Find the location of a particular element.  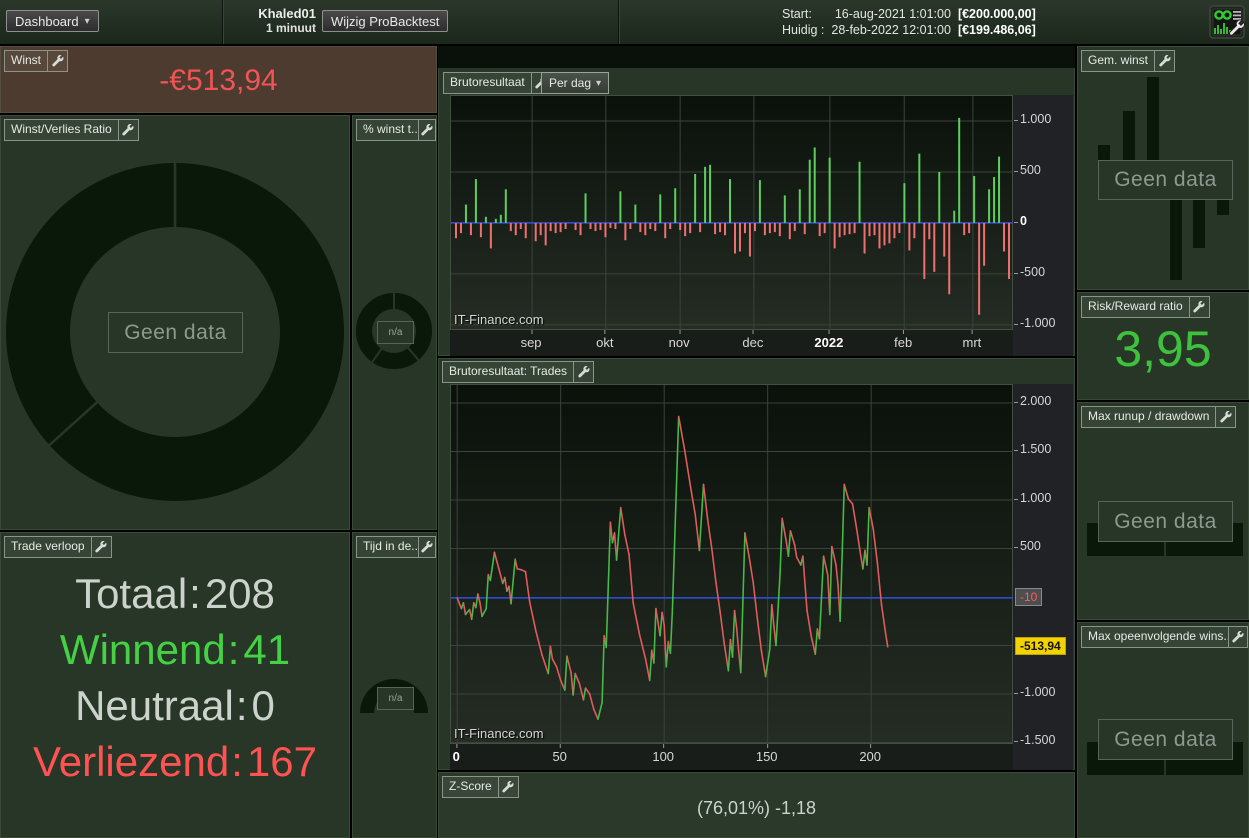

panel-bruto-dag-header: Brutoresultaat is located at coordinates (497, 83).